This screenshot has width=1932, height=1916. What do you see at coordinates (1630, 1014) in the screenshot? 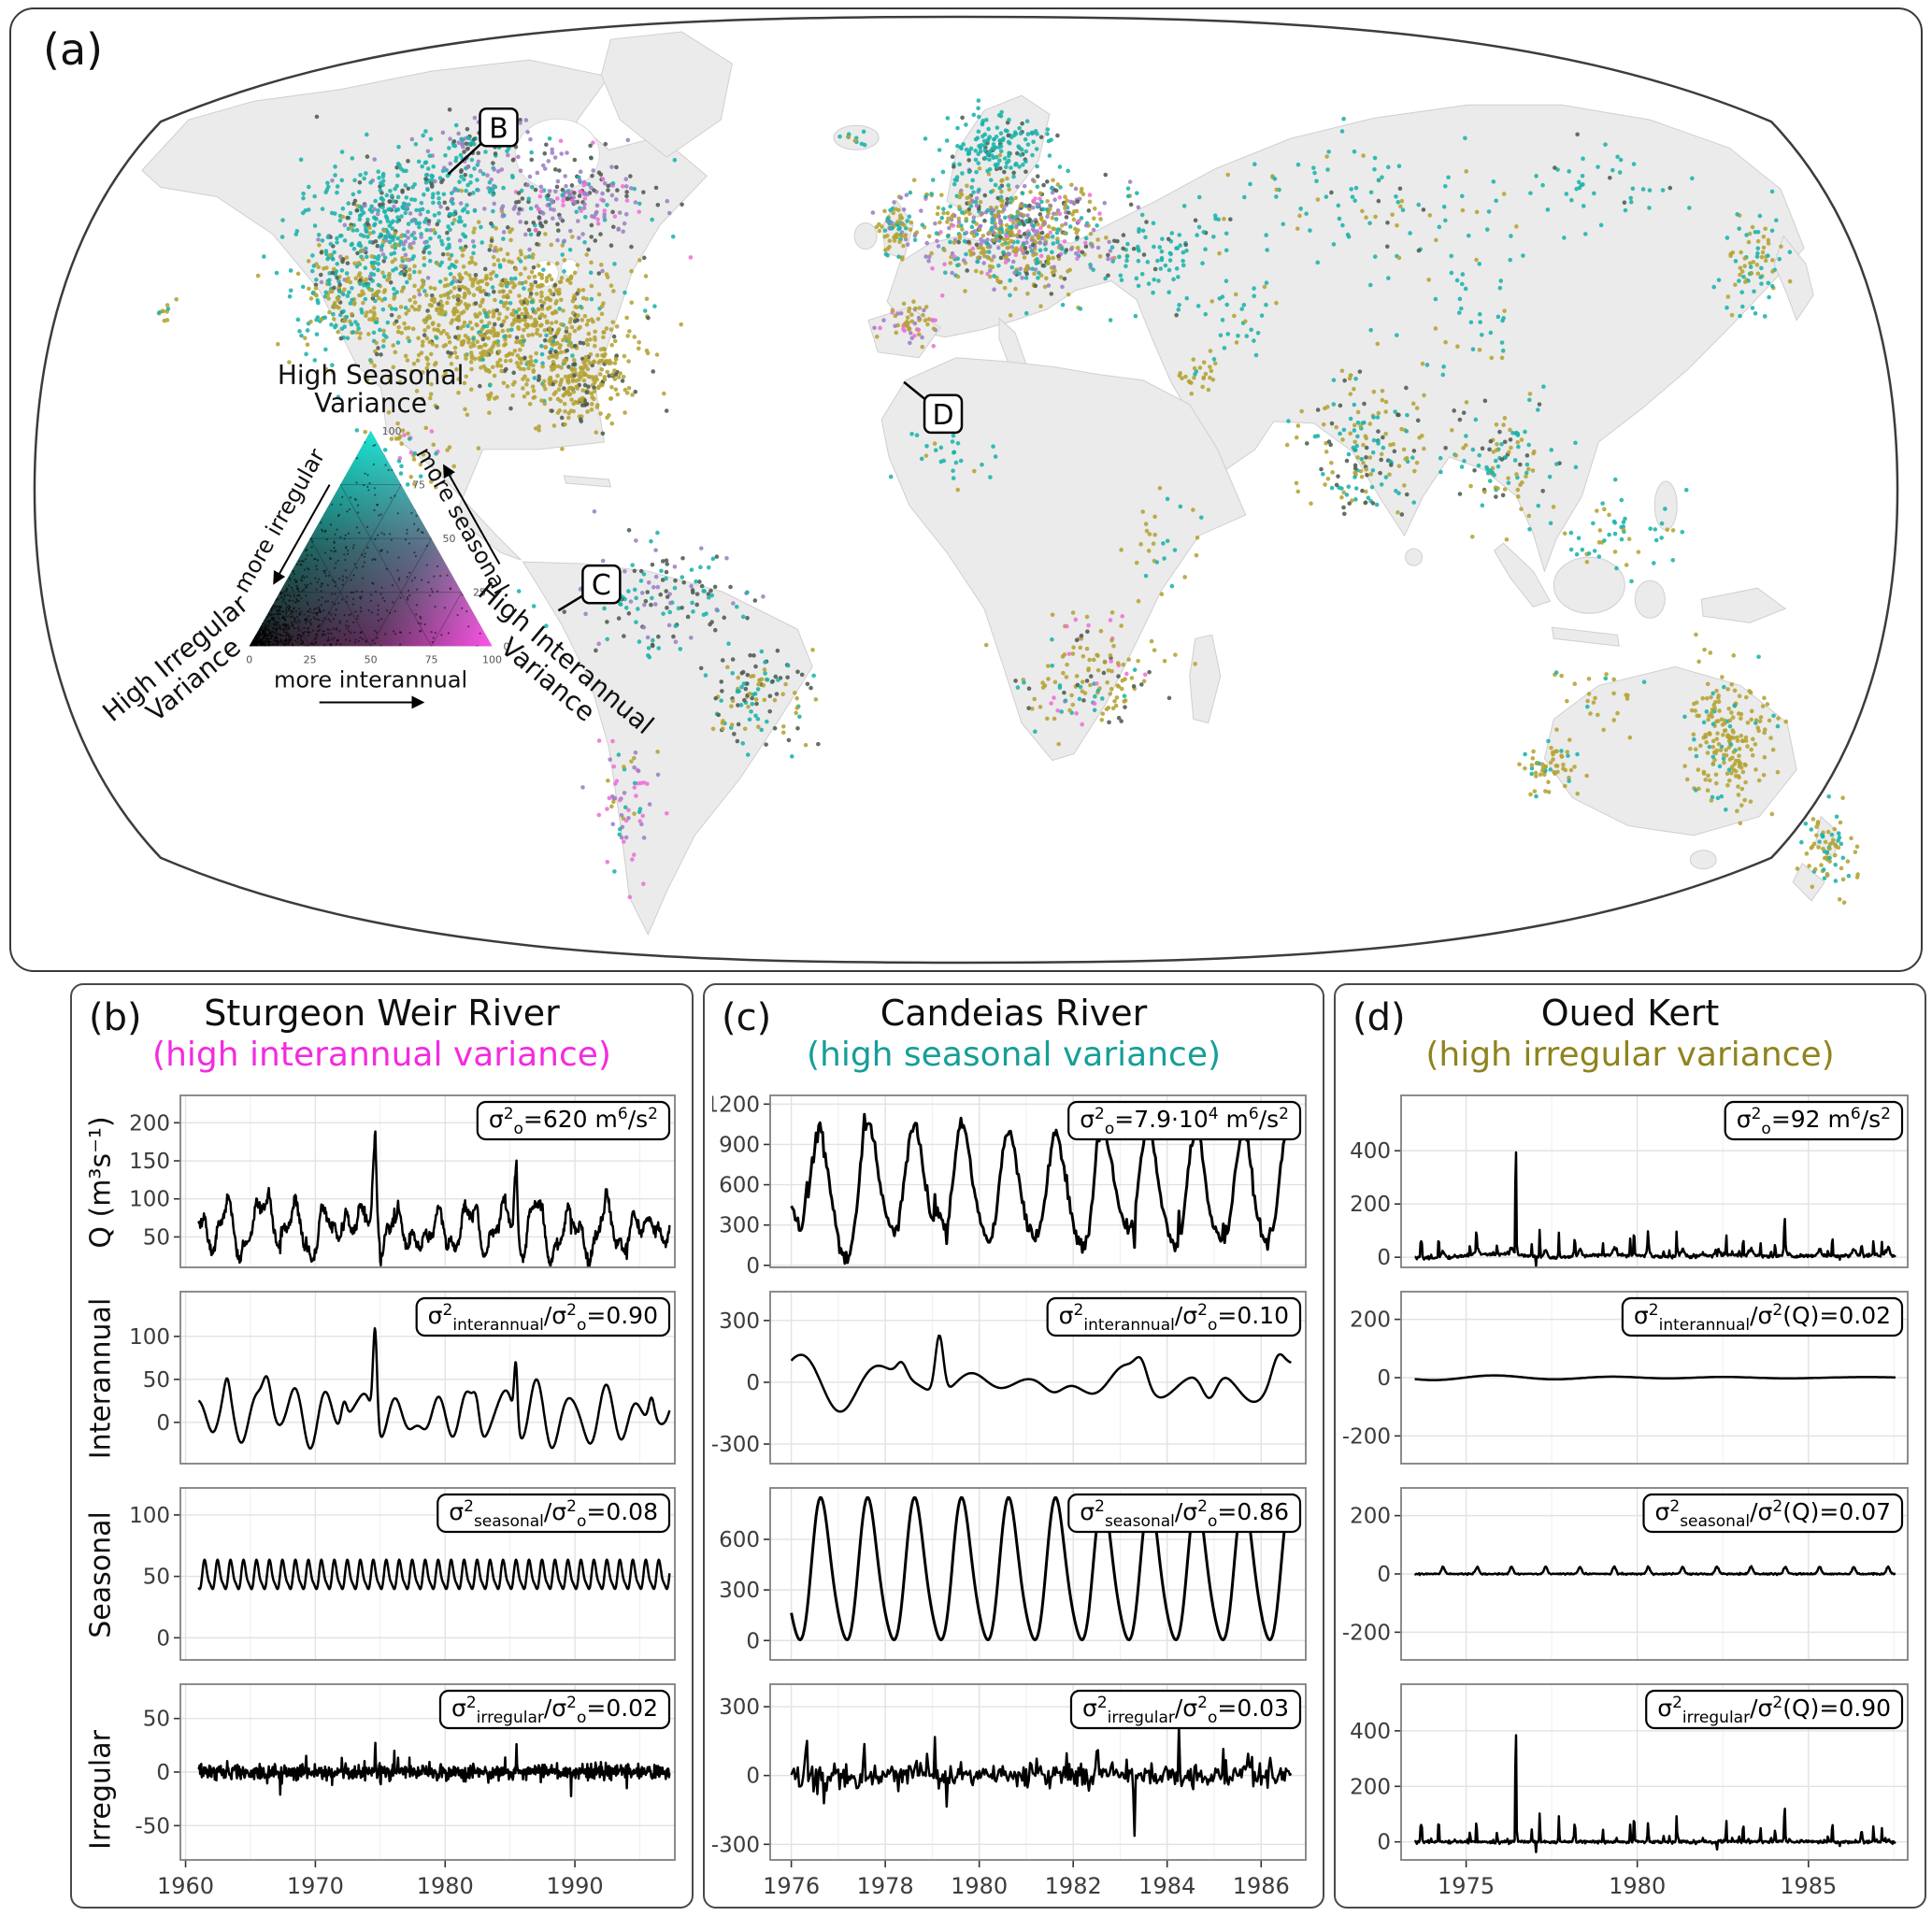
I see `panel-d-title: Oued Kert` at bounding box center [1630, 1014].